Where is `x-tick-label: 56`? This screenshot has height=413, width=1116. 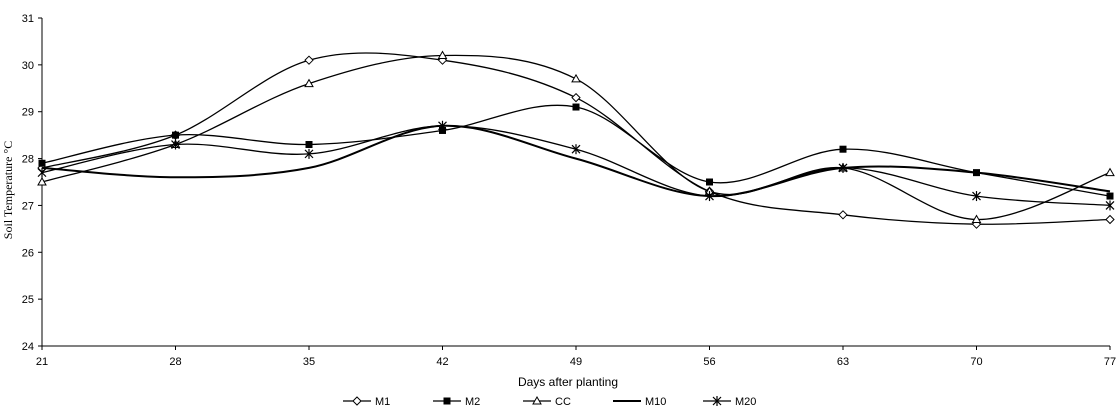
x-tick-label: 56 is located at coordinates (709, 362).